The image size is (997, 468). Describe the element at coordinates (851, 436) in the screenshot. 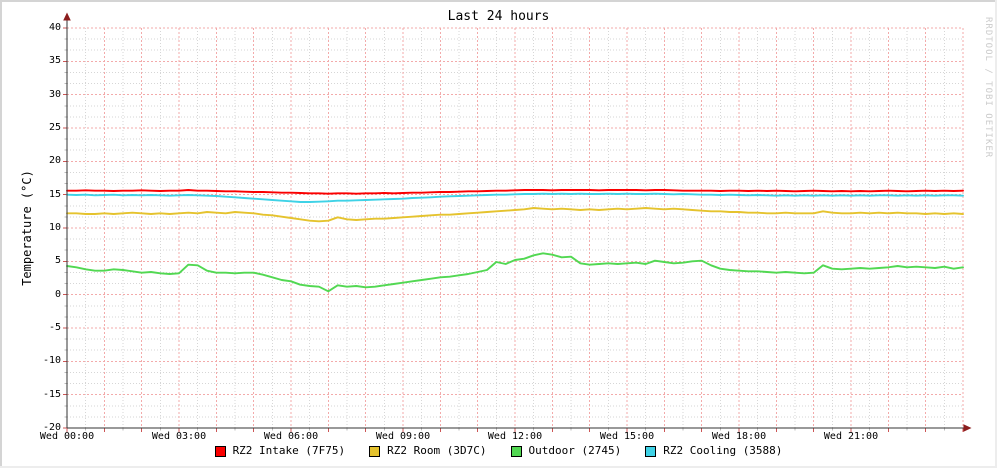

I see `x-tick-label: Wed 21:00` at that location.